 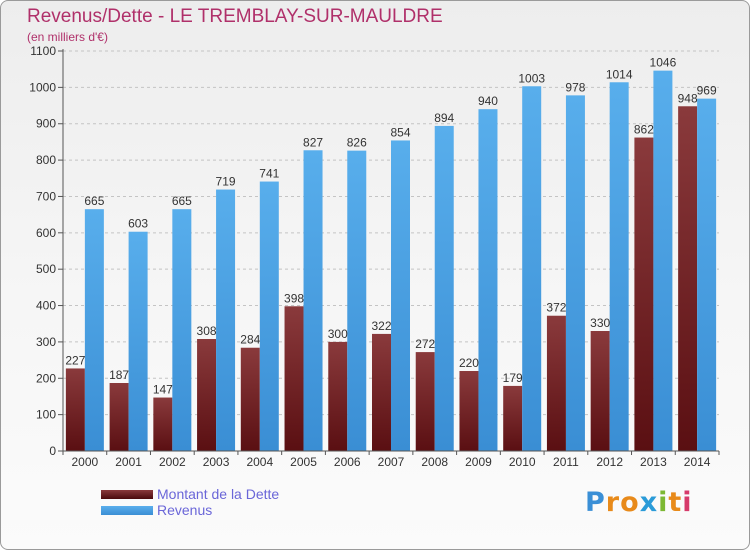 What do you see at coordinates (357, 143) in the screenshot?
I see `data-label-revenus: 826` at bounding box center [357, 143].